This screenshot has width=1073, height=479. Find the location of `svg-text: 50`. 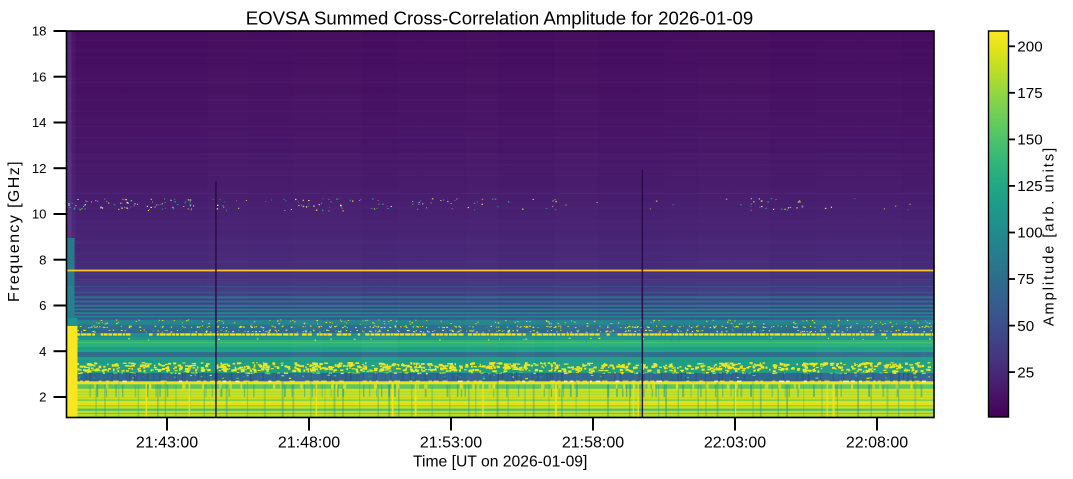

svg-text: 50 is located at coordinates (1025, 326).